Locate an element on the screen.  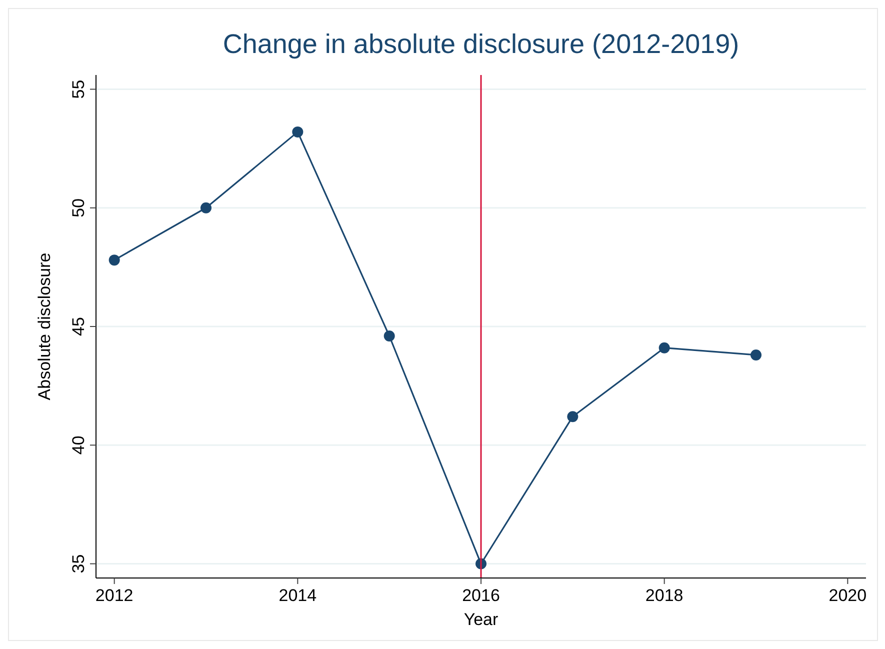
chart-title: Change in absolute disclosure (2012-2019) is located at coordinates (481, 44).